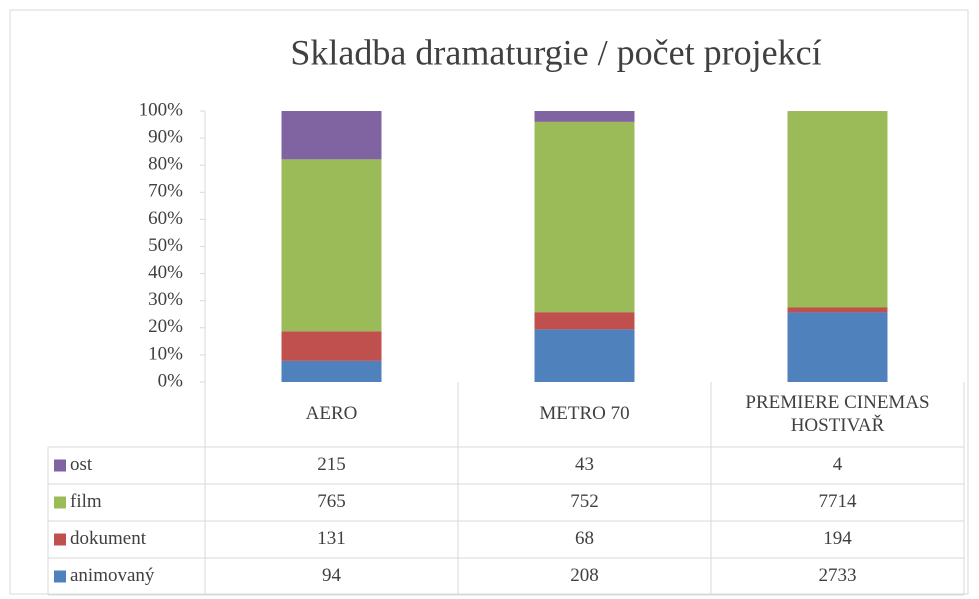  What do you see at coordinates (112, 575) in the screenshot?
I see `legend-label: animovaný` at bounding box center [112, 575].